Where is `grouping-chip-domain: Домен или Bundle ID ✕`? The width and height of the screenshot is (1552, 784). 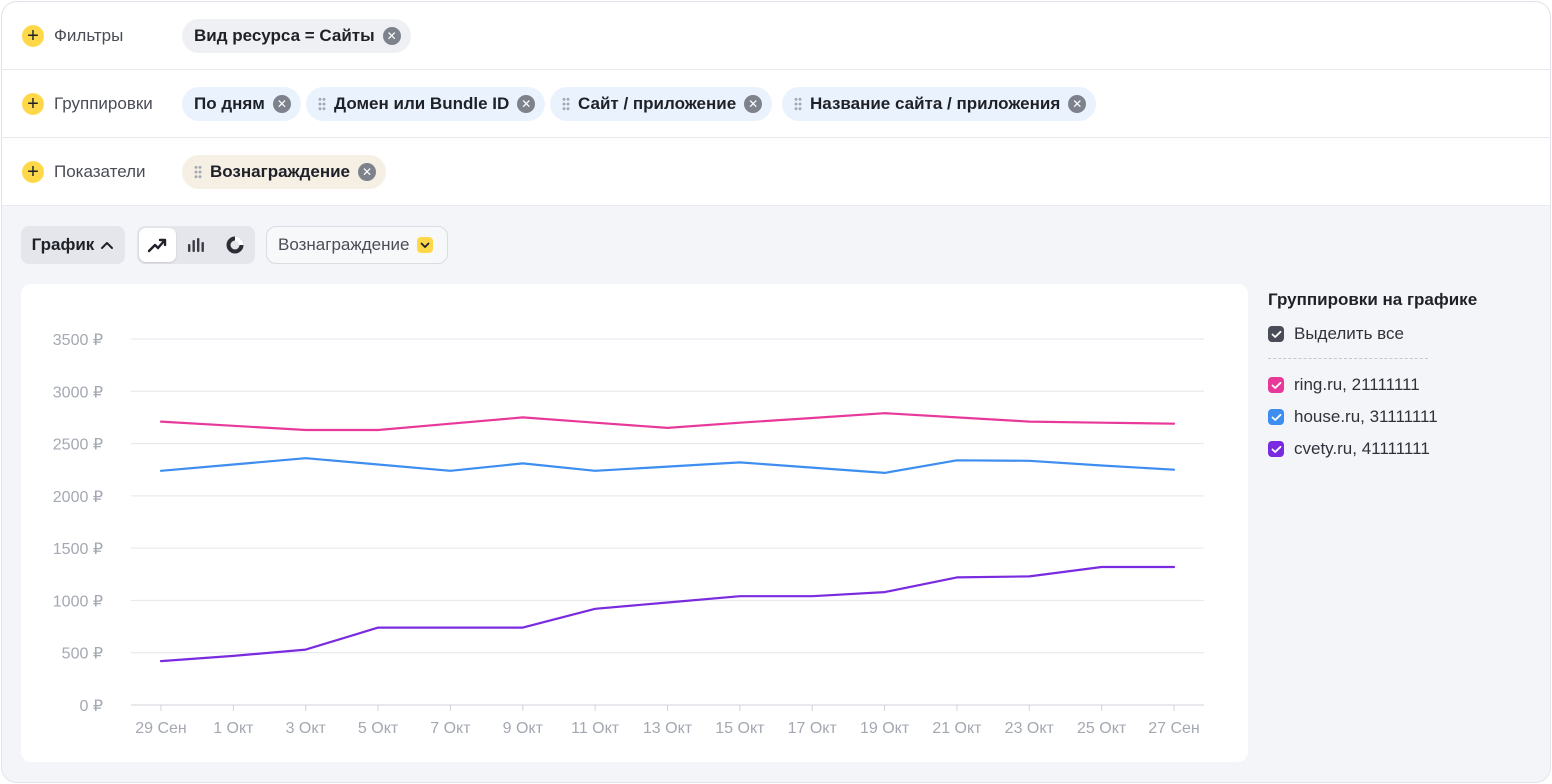
grouping-chip-domain: Домен или Bundle ID ✕ is located at coordinates (426, 104).